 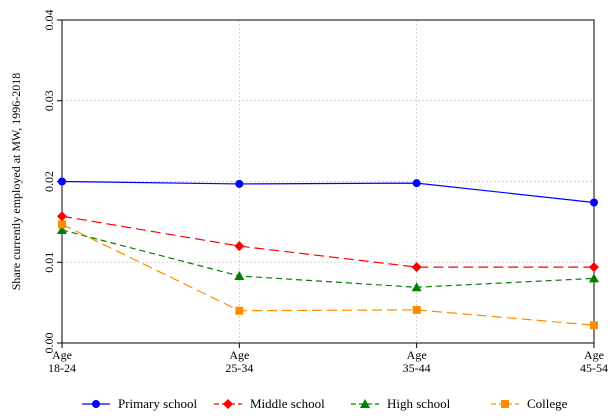 I want to click on legend-item: High school, so click(x=401, y=403).